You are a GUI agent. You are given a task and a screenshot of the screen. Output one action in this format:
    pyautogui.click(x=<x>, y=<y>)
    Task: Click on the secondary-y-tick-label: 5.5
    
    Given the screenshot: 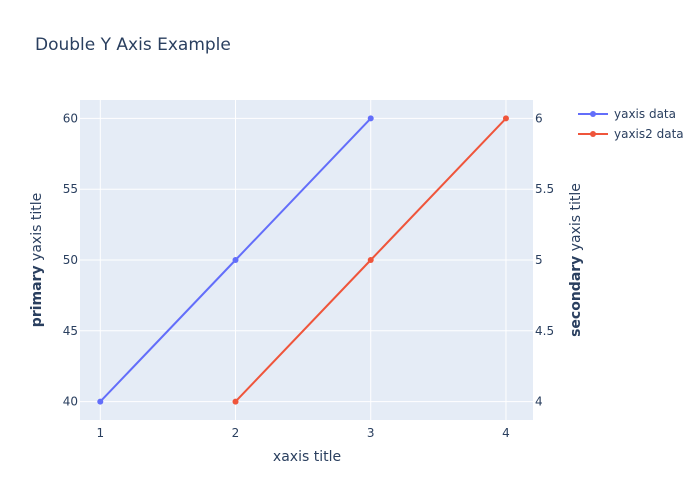 What is the action you would take?
    pyautogui.click(x=544, y=189)
    